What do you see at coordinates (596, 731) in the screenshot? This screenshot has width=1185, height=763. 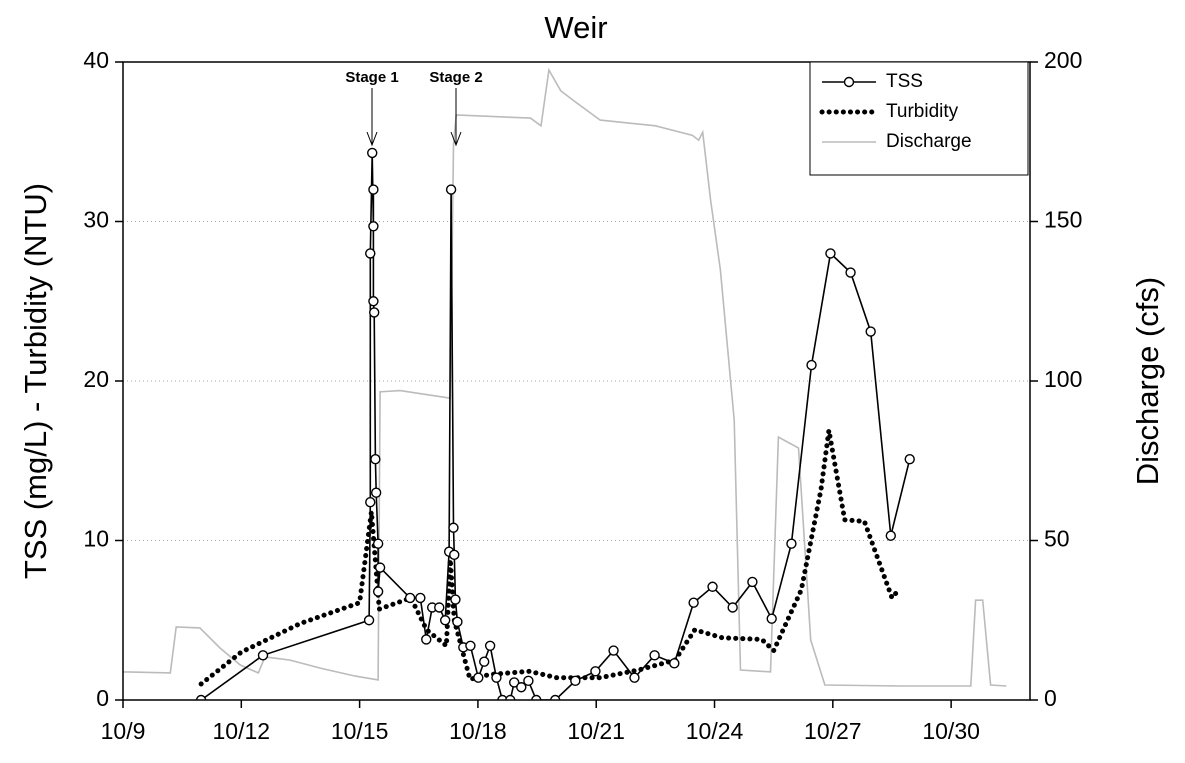 I see `x-tick-label: 10/21` at bounding box center [596, 731].